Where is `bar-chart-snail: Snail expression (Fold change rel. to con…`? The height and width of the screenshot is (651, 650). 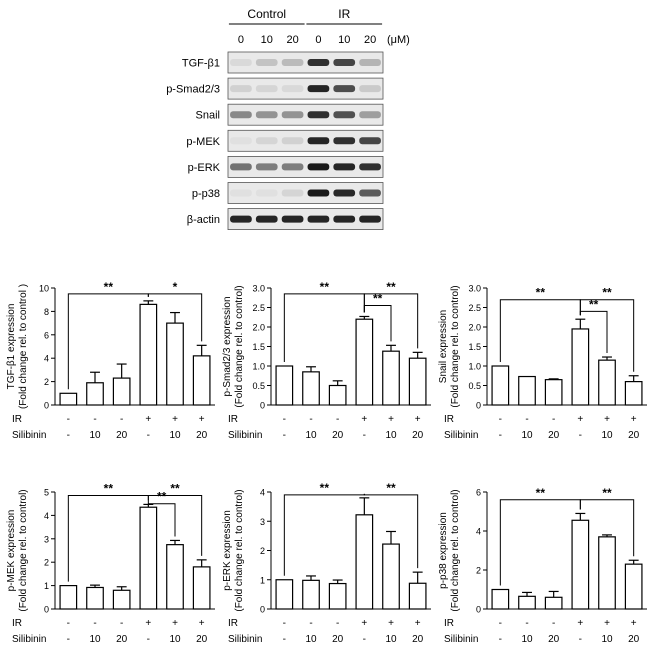
bar-chart-snail: Snail expression (Fold change rel. to con… is located at coordinates (542, 362).